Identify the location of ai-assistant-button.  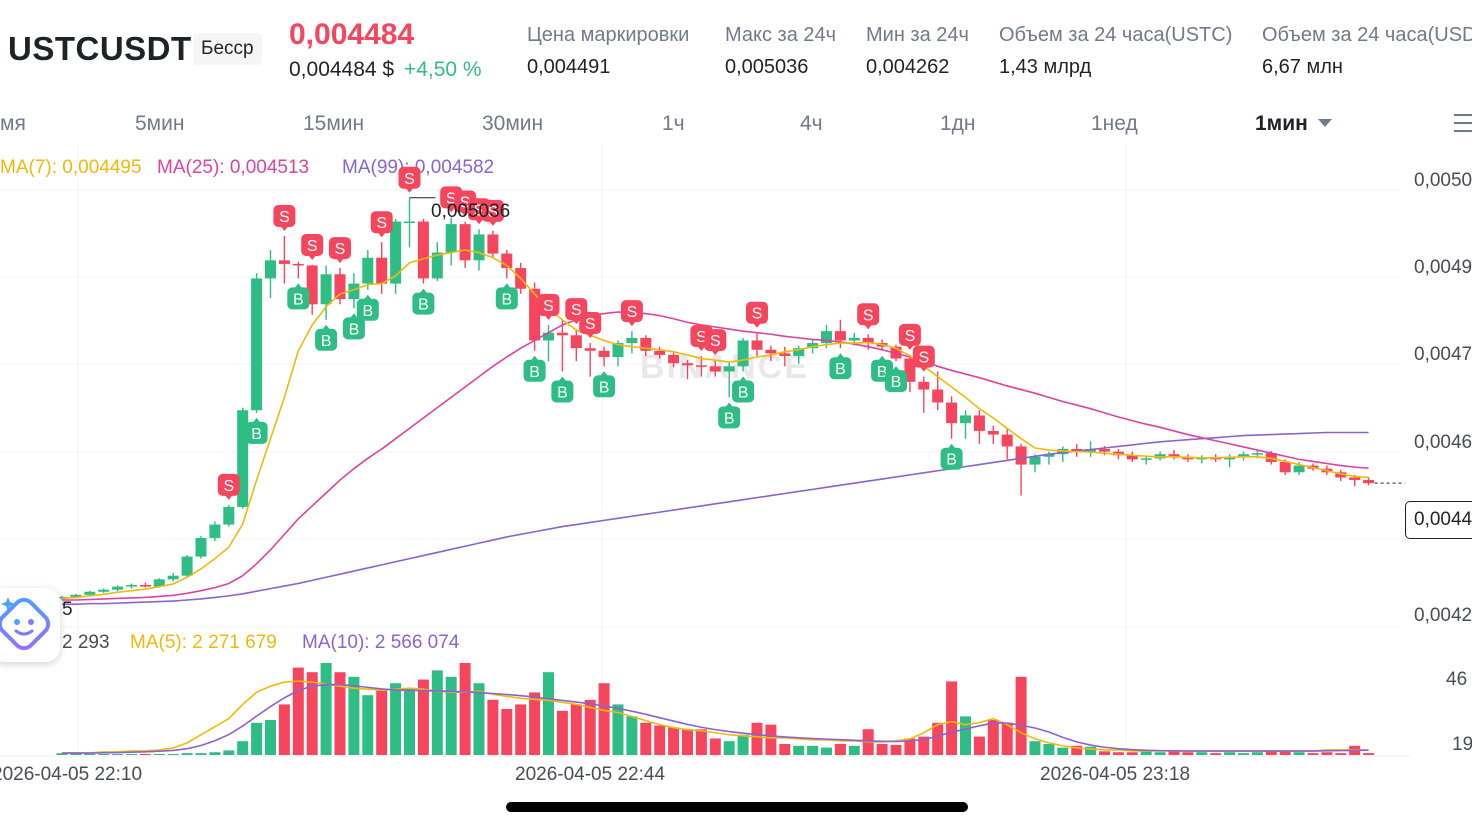
(30, 625).